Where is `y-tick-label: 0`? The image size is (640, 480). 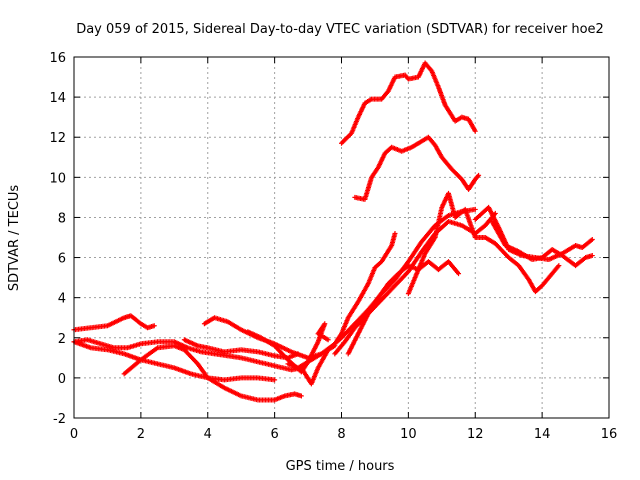 y-tick-label: 0 is located at coordinates (62, 379).